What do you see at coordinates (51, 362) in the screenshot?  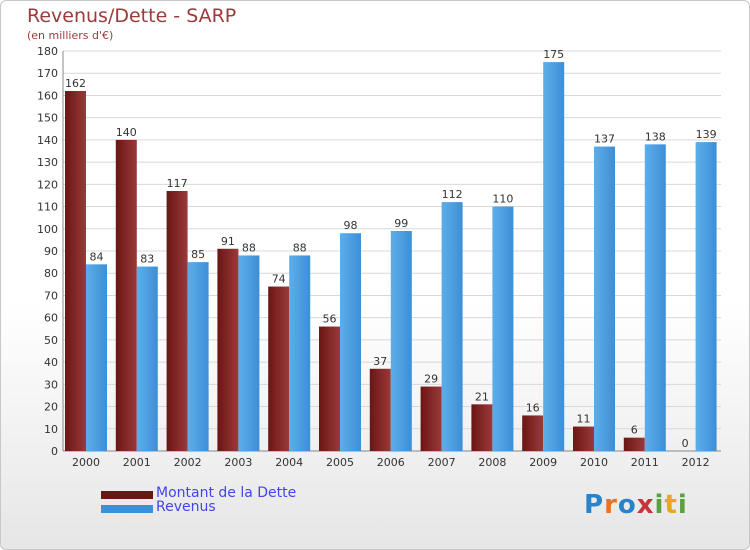 I see `y-tick-label: 40` at bounding box center [51, 362].